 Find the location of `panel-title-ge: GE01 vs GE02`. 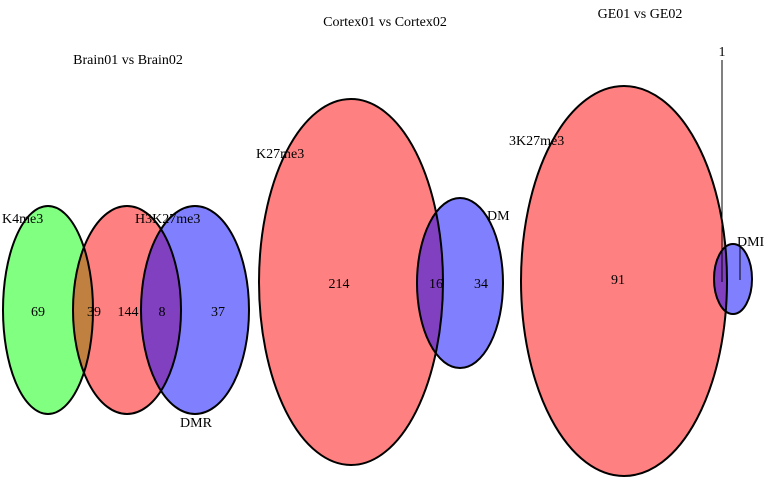

panel-title-ge: GE01 vs GE02 is located at coordinates (640, 14).